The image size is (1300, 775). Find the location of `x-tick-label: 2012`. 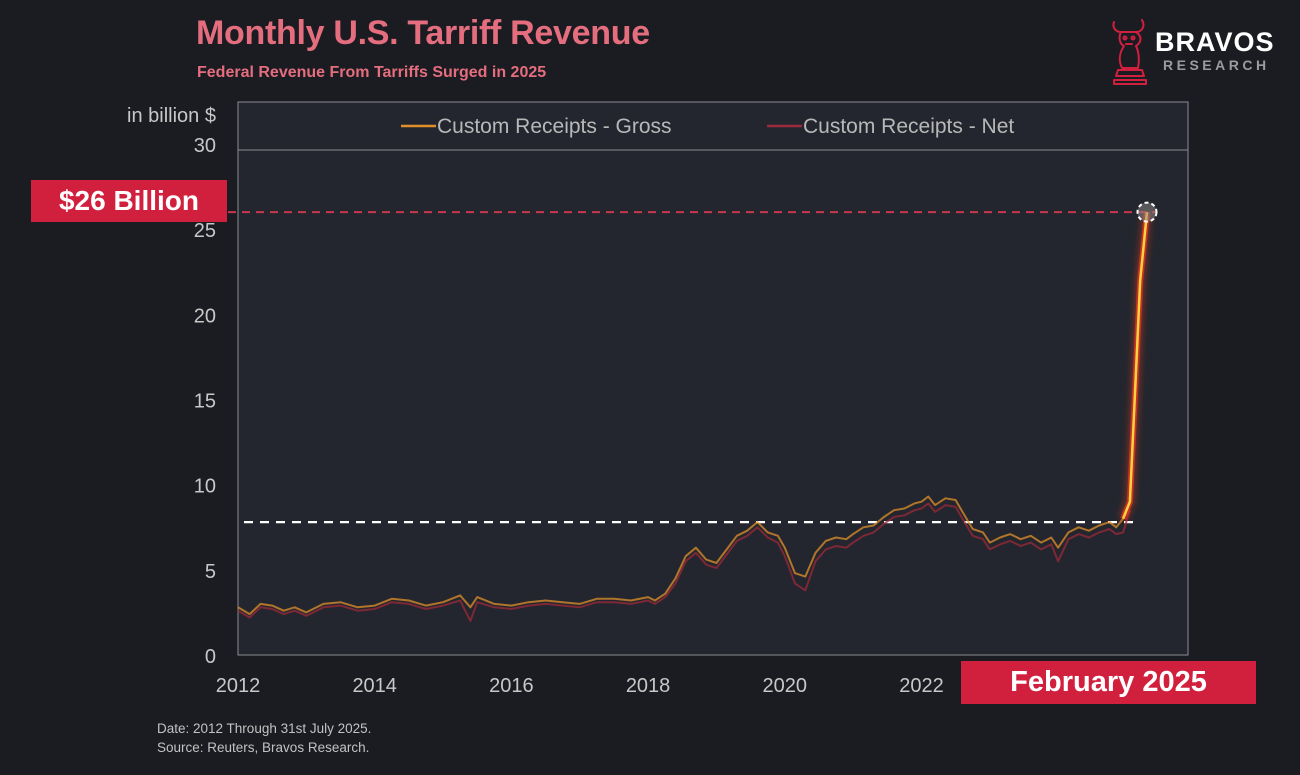

x-tick-label: 2012 is located at coordinates (238, 686).